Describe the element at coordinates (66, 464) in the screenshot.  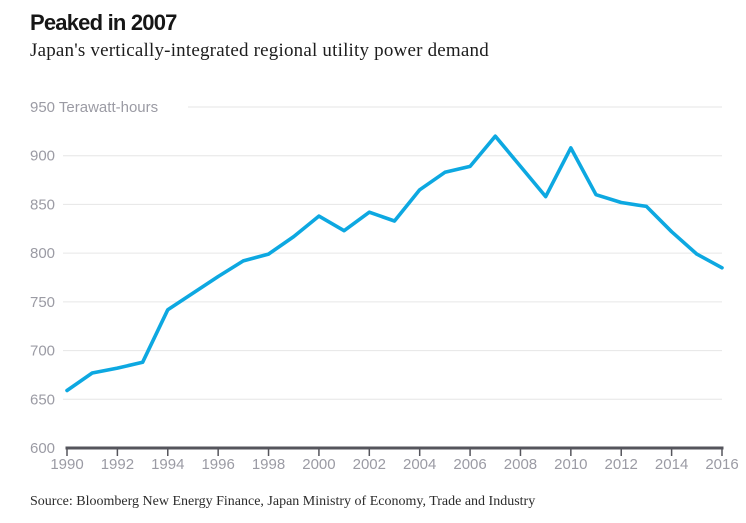
I see `x-axis-tick-label: 1990` at that location.